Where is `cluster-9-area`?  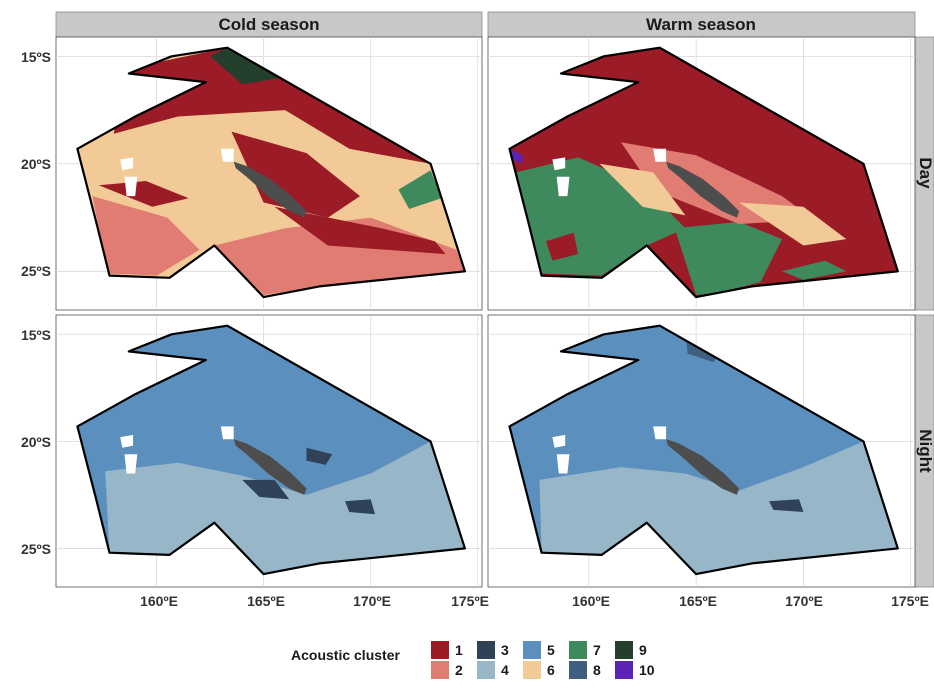 cluster-9-area is located at coordinates (245, 66).